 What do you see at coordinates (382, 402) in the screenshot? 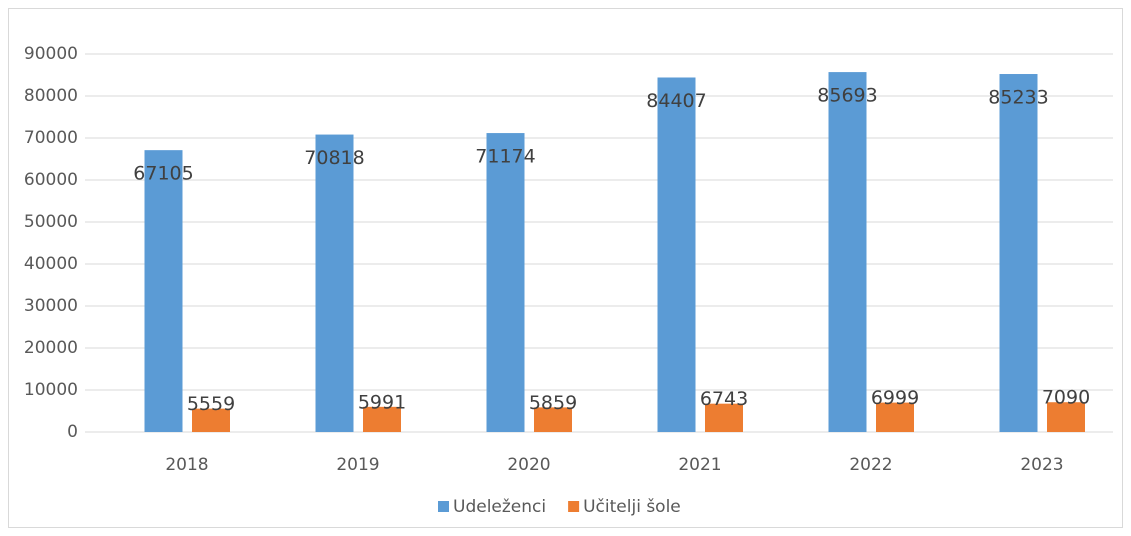
I see `data-label: 5991` at bounding box center [382, 402].